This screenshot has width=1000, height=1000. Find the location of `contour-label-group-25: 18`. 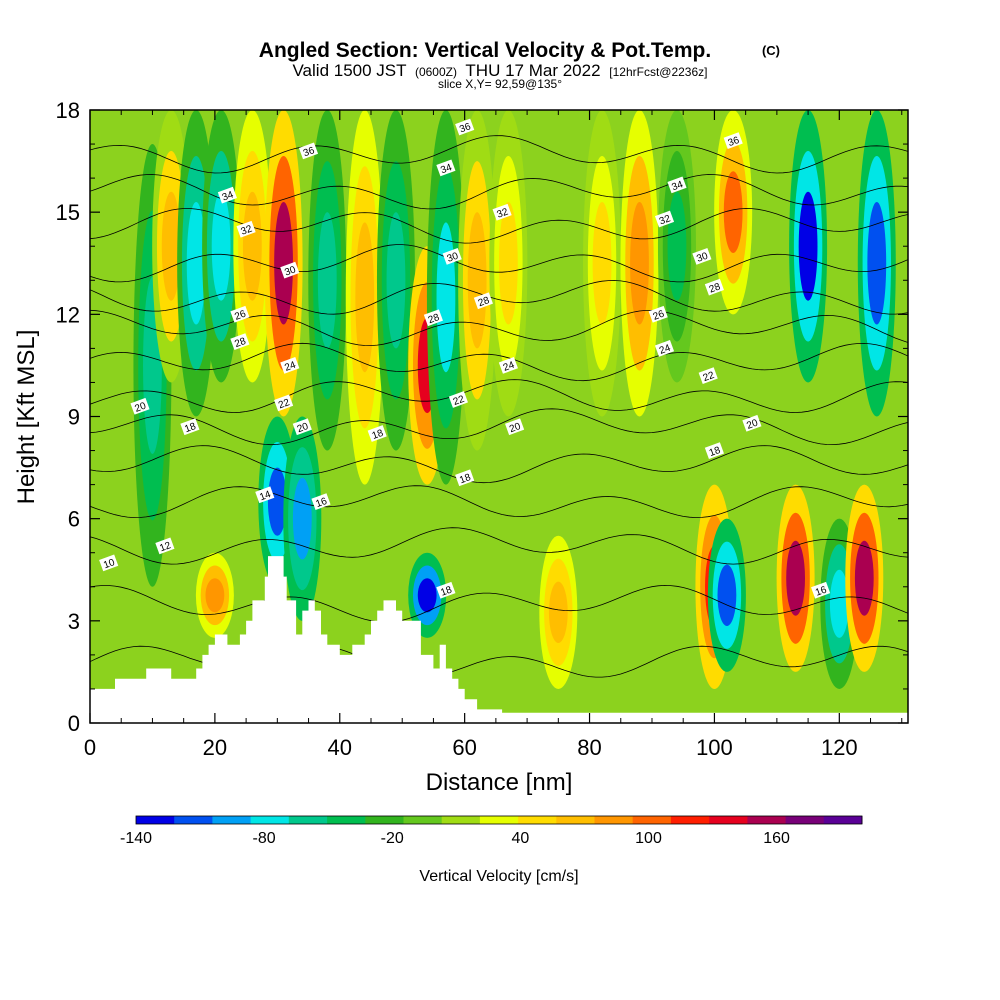

contour-label-group-25: 18 is located at coordinates (465, 478).